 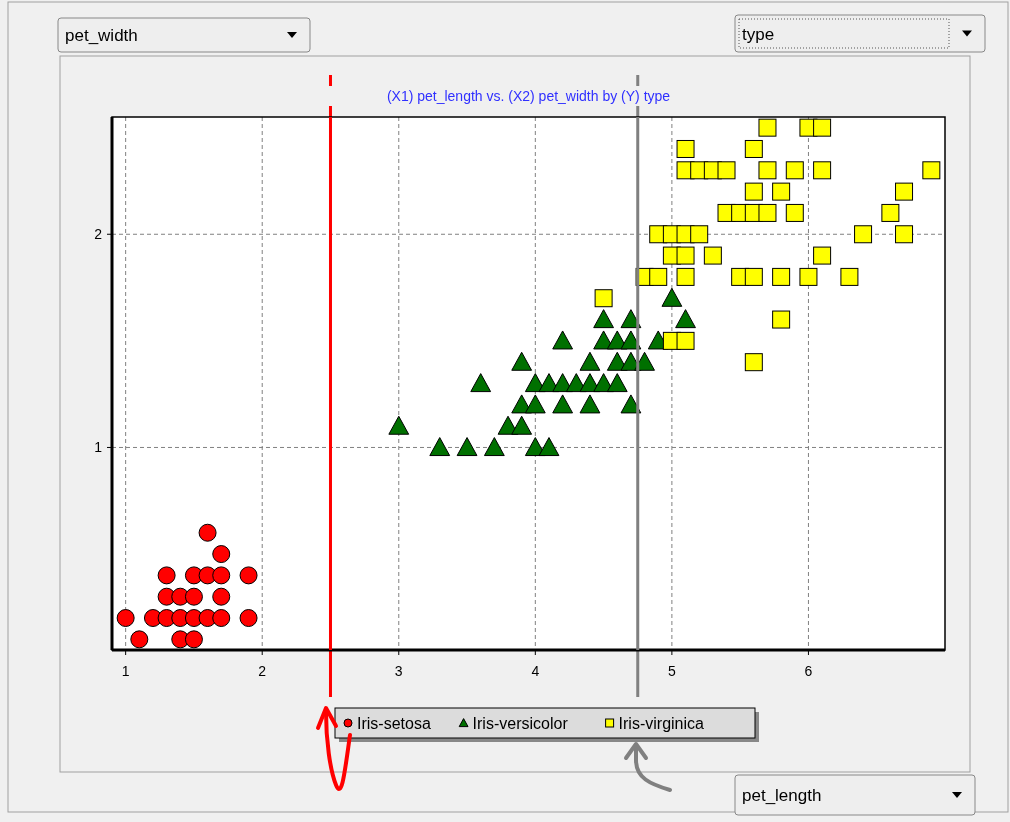 What do you see at coordinates (535, 671) in the screenshot?
I see `x-tick-label: 4` at bounding box center [535, 671].